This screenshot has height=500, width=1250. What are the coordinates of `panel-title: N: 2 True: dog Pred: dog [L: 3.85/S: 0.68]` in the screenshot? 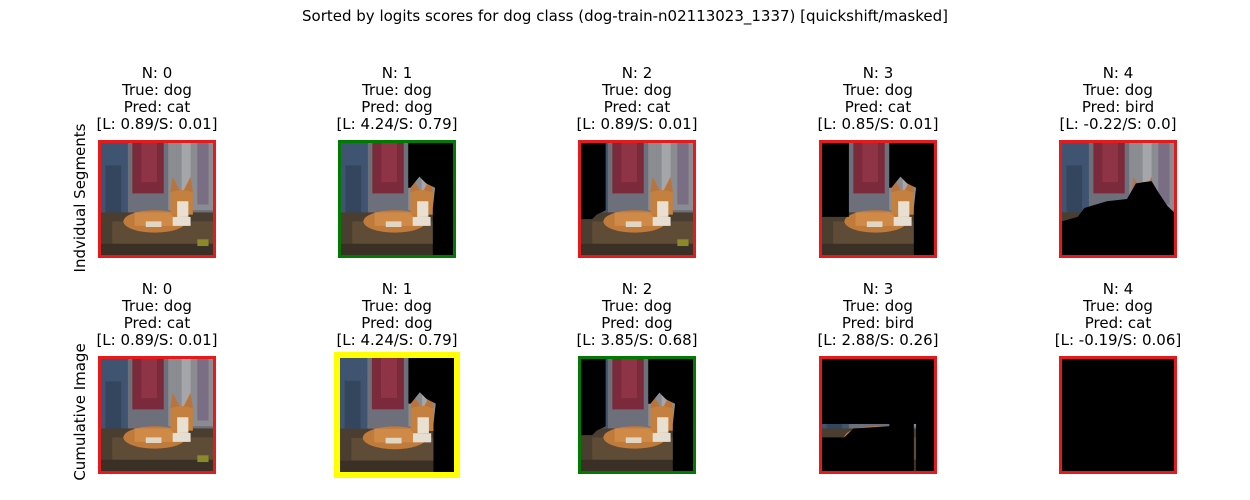 It's located at (637, 315).